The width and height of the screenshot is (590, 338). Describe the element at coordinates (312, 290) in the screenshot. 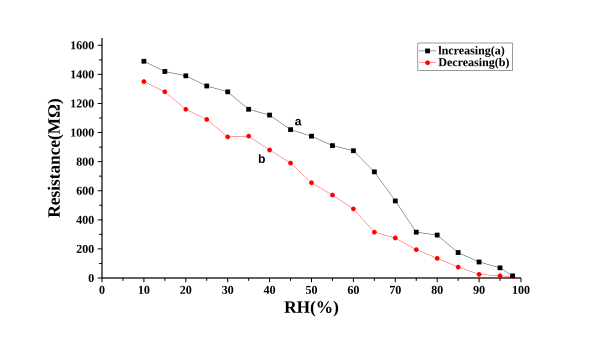

I see `x-tick-label: 50` at that location.